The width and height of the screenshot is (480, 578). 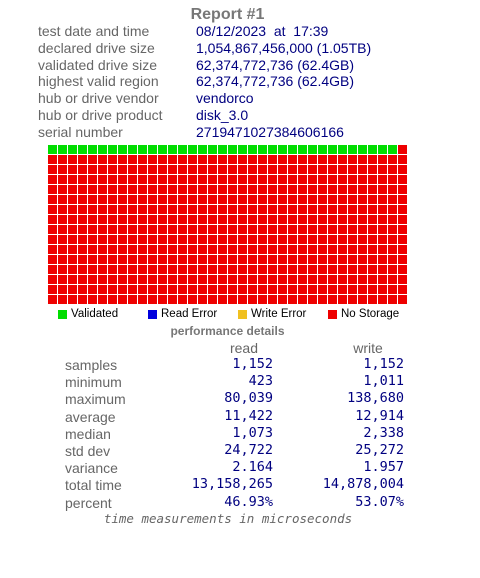 What do you see at coordinates (95, 399) in the screenshot?
I see `stat-label: maximum` at bounding box center [95, 399].